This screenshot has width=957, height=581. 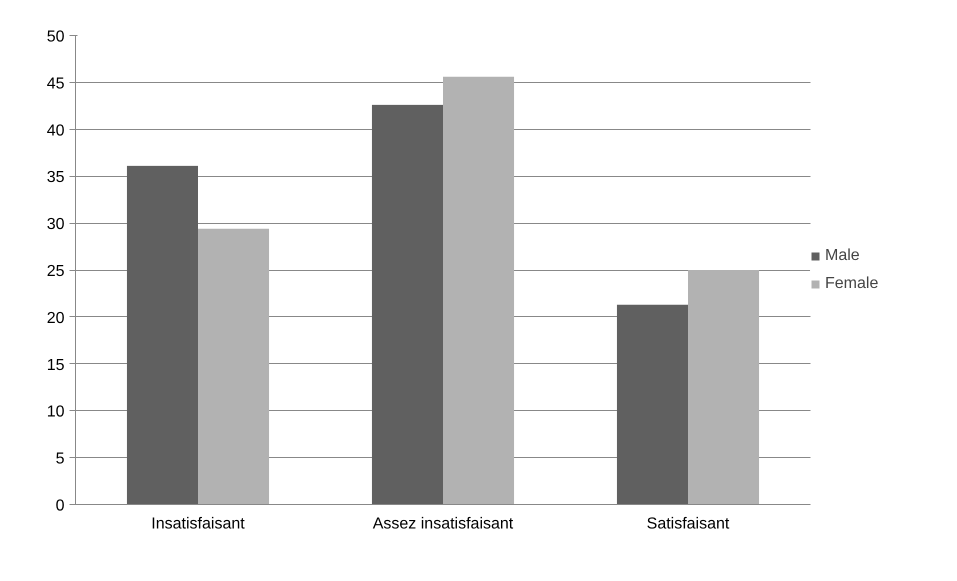 What do you see at coordinates (60, 506) in the screenshot?
I see `y-tick-label: 0` at bounding box center [60, 506].